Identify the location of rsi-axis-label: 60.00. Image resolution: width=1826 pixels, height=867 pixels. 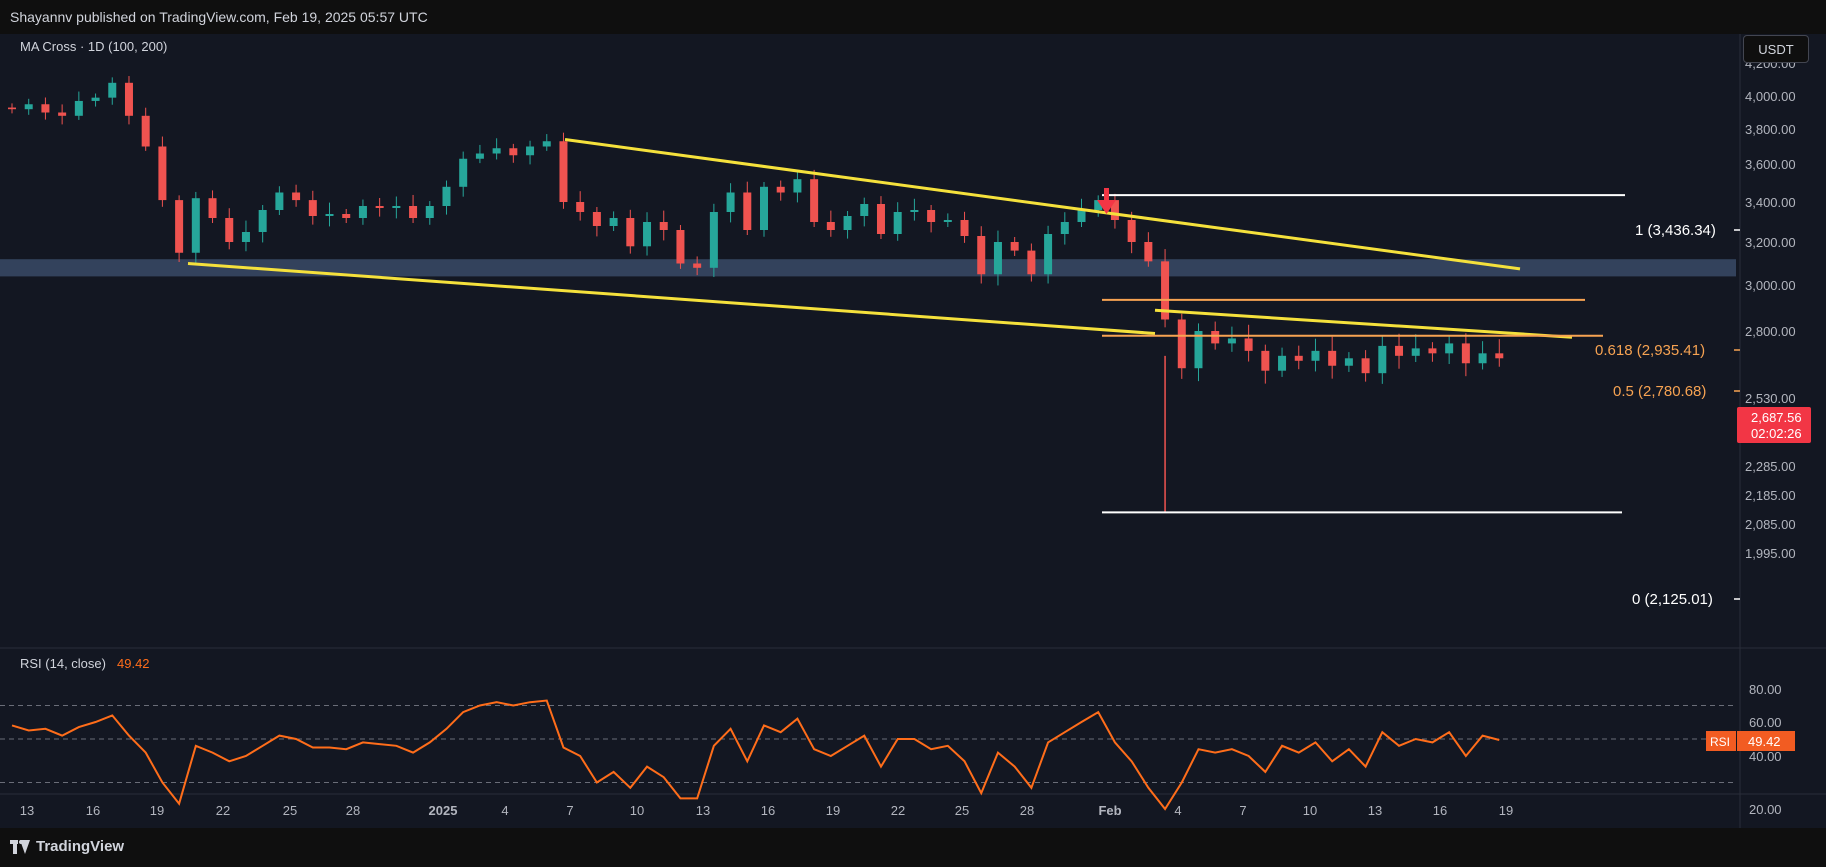
(1765, 722).